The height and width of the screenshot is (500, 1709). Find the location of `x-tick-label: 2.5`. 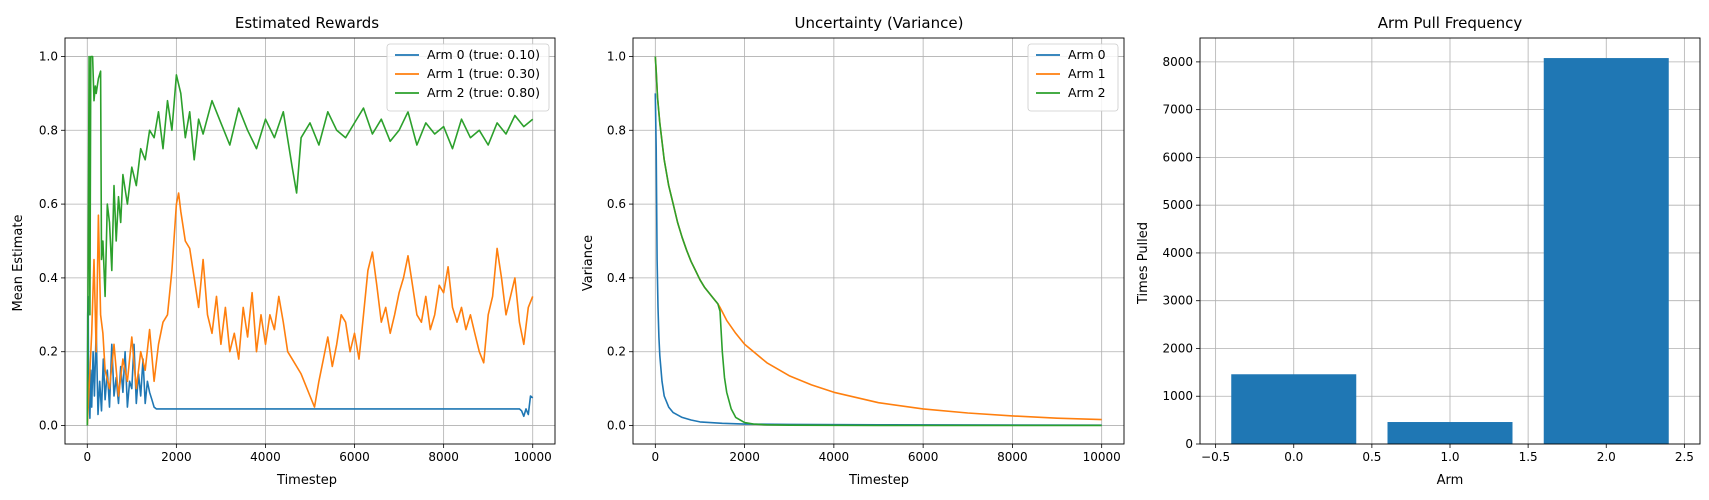

x-tick-label: 2.5 is located at coordinates (1684, 457).